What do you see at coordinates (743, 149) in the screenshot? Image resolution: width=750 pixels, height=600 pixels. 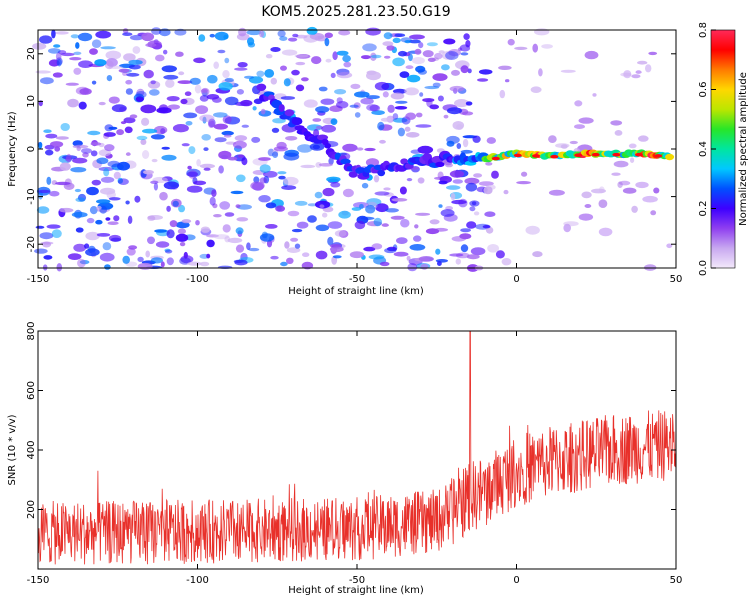 I see `colorbar-label: Normalized spectral amplitude` at bounding box center [743, 149].